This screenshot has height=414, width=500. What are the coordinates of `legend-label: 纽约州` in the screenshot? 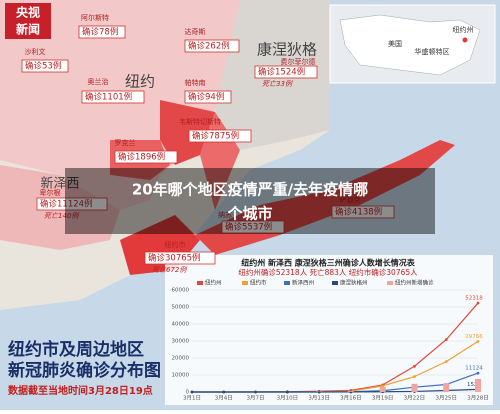 It's located at (213, 283).